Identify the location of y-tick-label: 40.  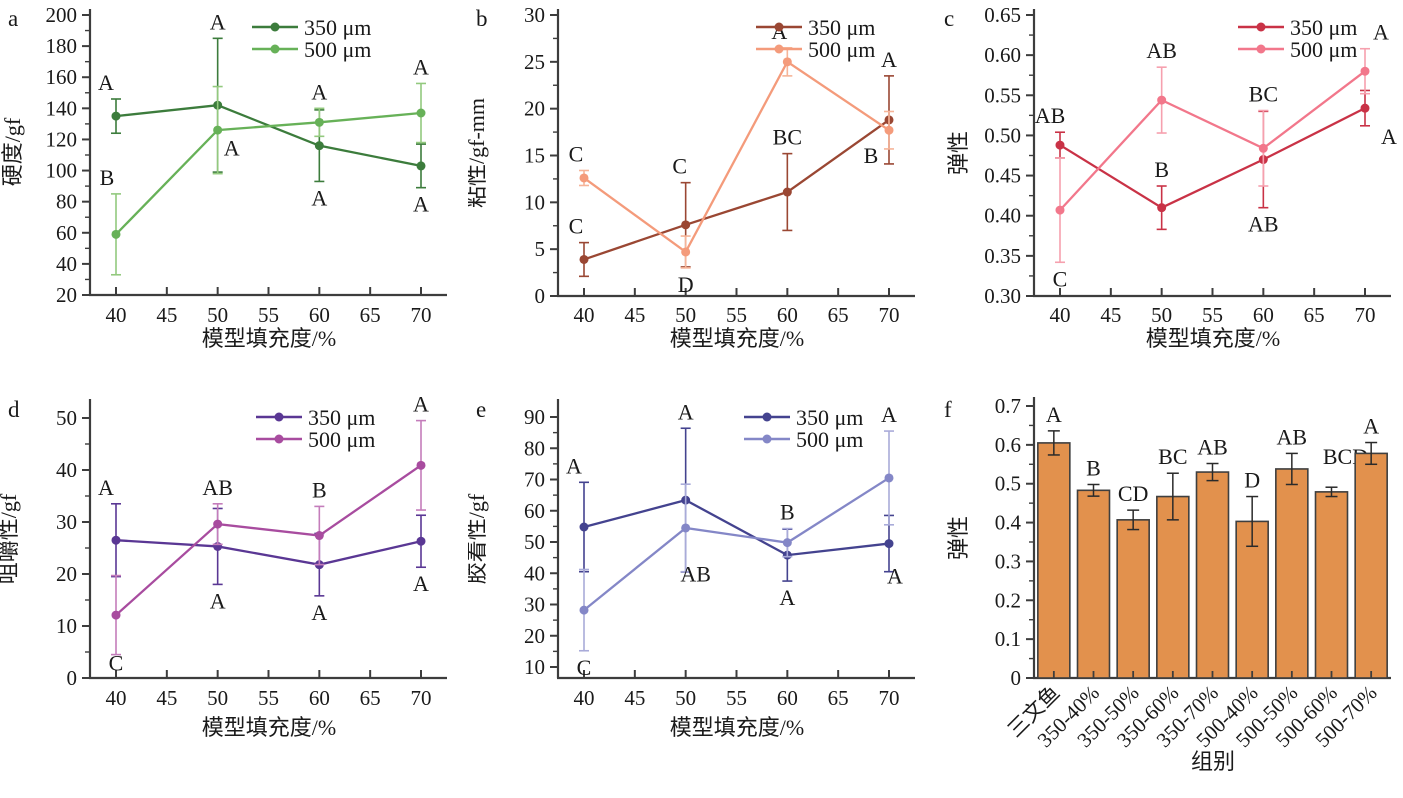
(66, 264).